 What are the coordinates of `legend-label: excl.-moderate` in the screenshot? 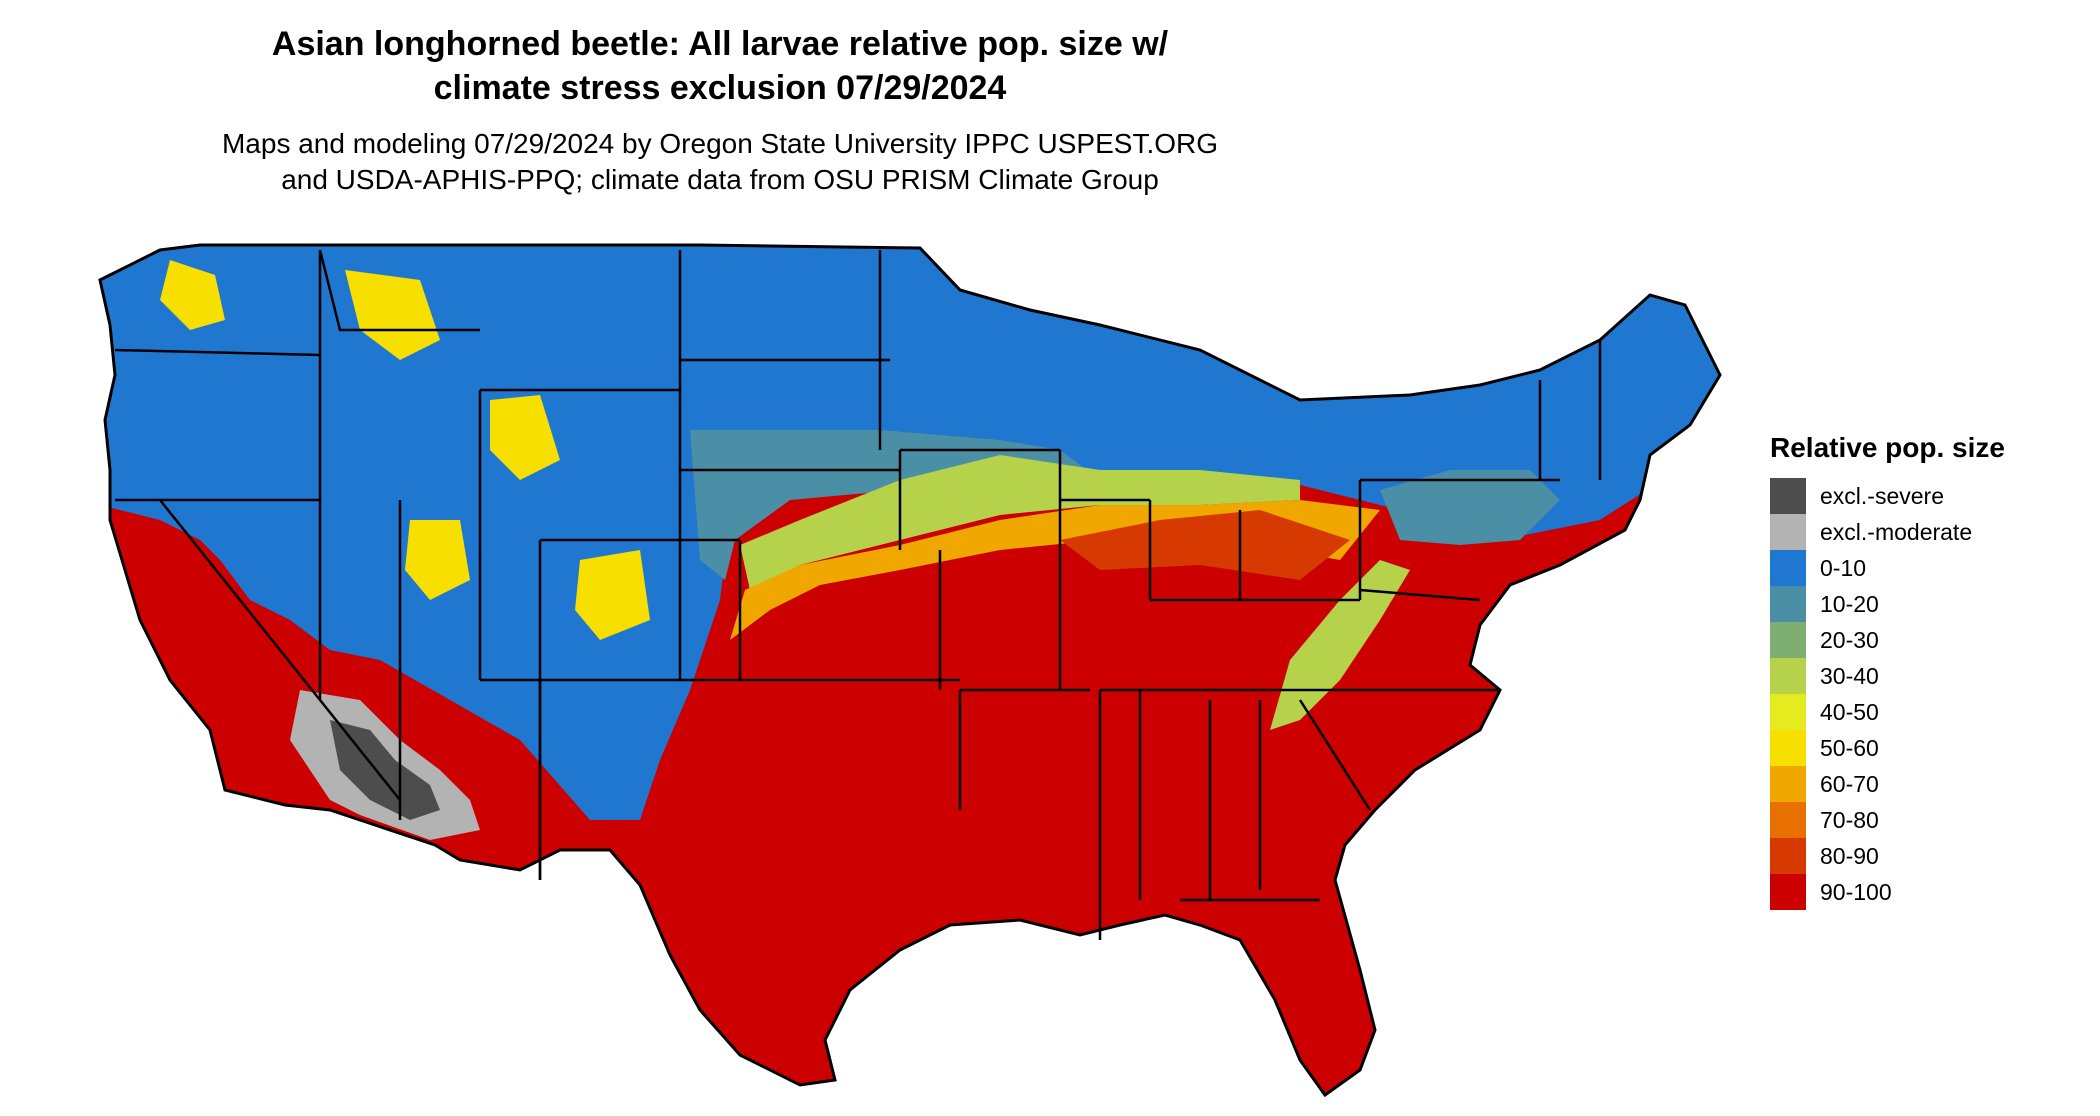 It's located at (1896, 531).